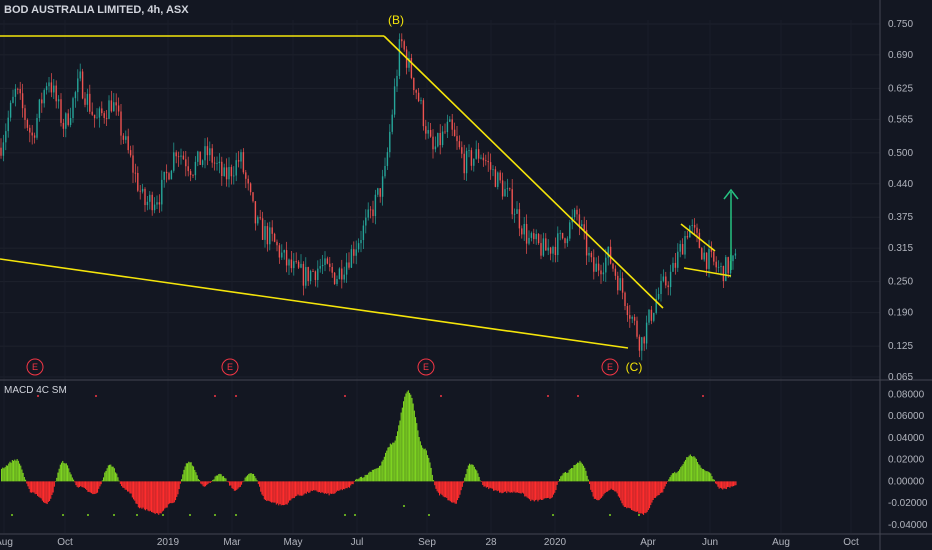 The height and width of the screenshot is (550, 932). Describe the element at coordinates (900, 153) in the screenshot. I see `price-tick-label: 0.500` at that location.